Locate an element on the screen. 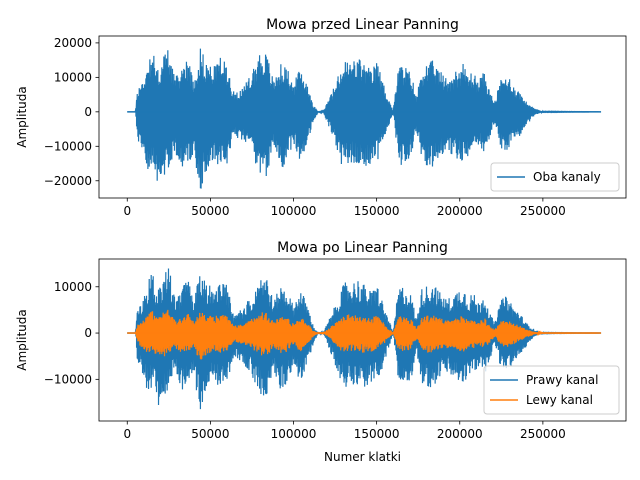 The image size is (640, 480). y-tick-label: 20000 is located at coordinates (73, 43).